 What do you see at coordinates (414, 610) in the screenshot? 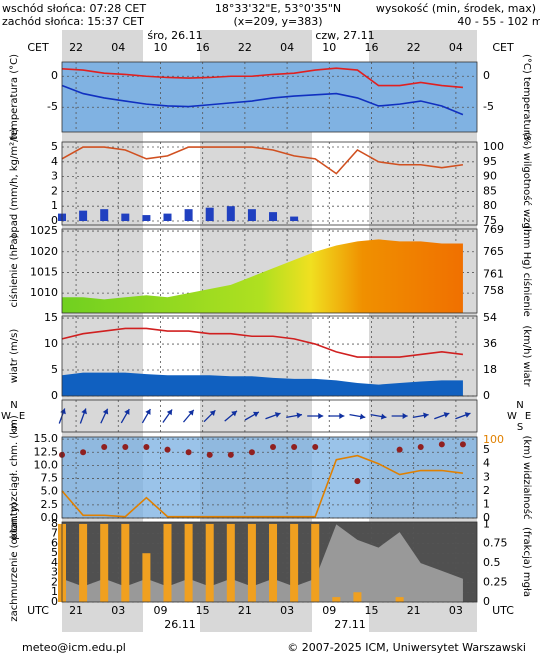
I see `utc-tick-label: 21` at bounding box center [414, 610].